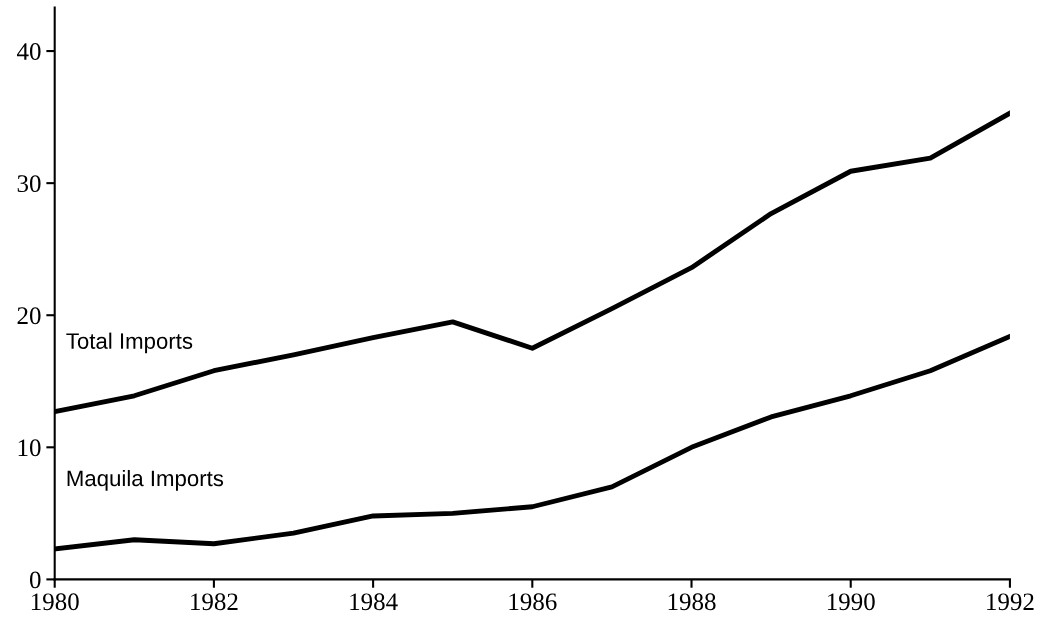 This screenshot has width=1052, height=623. Describe the element at coordinates (35, 580) in the screenshot. I see `y-tick-label: 0` at that location.